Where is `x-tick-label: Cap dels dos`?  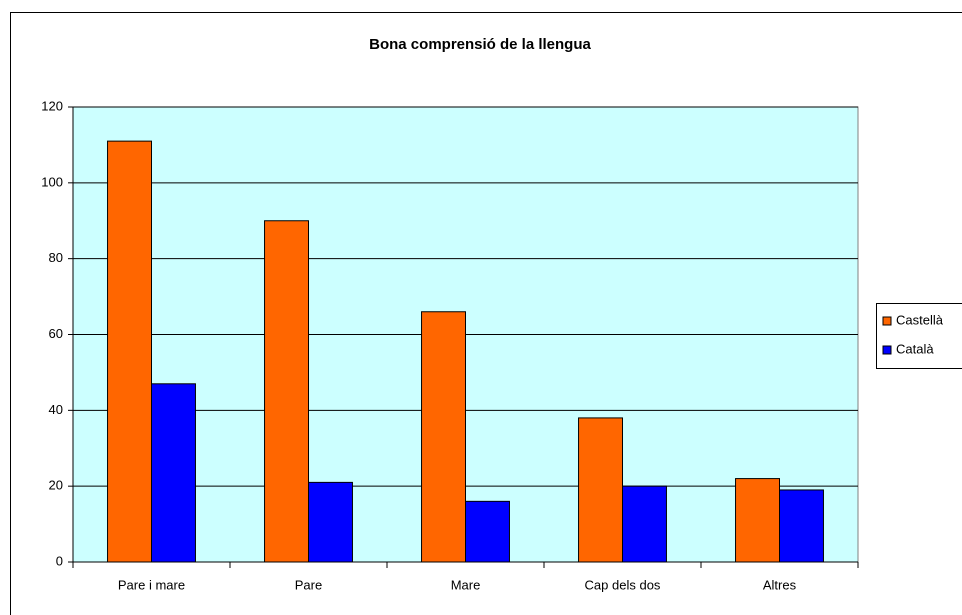
x-tick-label: Cap dels dos is located at coordinates (623, 584).